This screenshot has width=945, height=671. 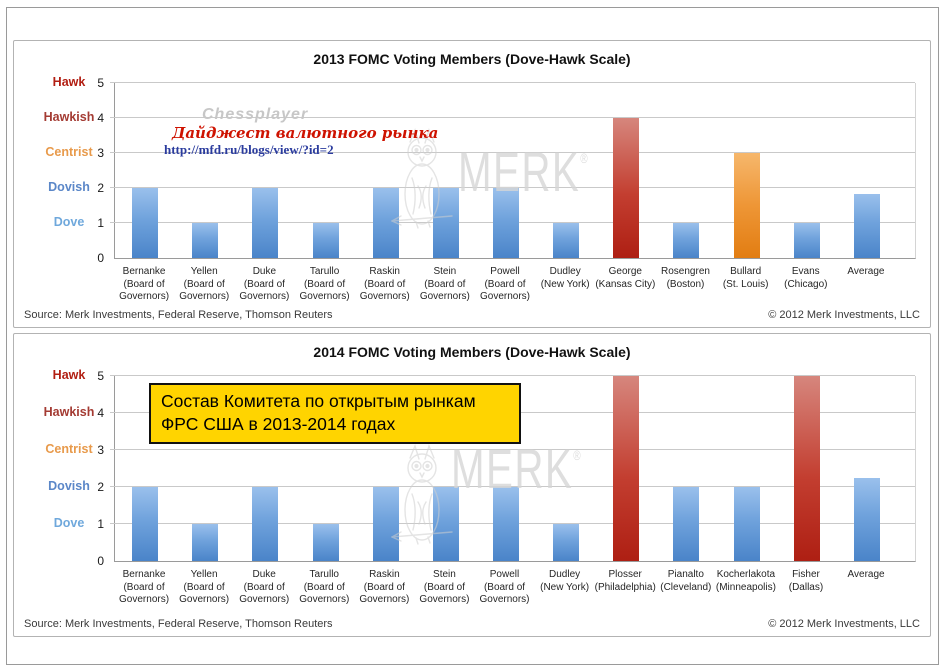 I want to click on category-label: Bernanke (Board of Governors), so click(x=144, y=284).